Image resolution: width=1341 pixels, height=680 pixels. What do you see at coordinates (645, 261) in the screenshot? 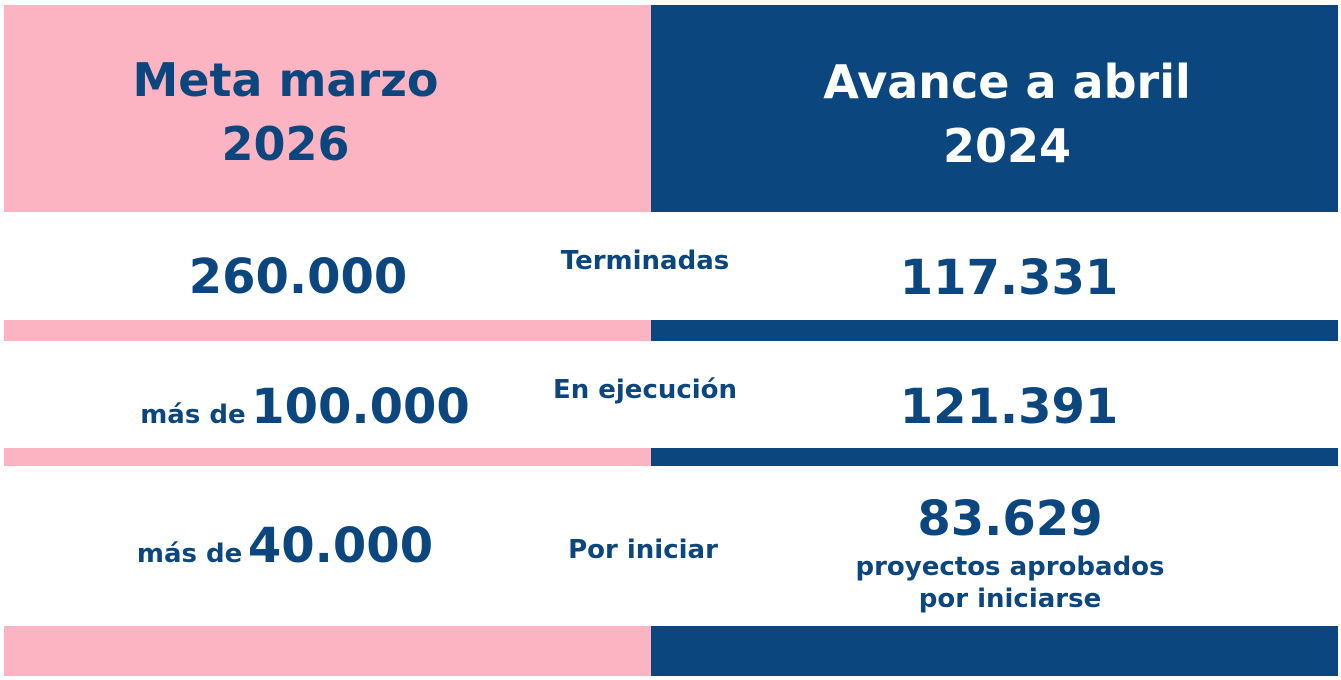
I see `row1-label: Terminadas` at bounding box center [645, 261].